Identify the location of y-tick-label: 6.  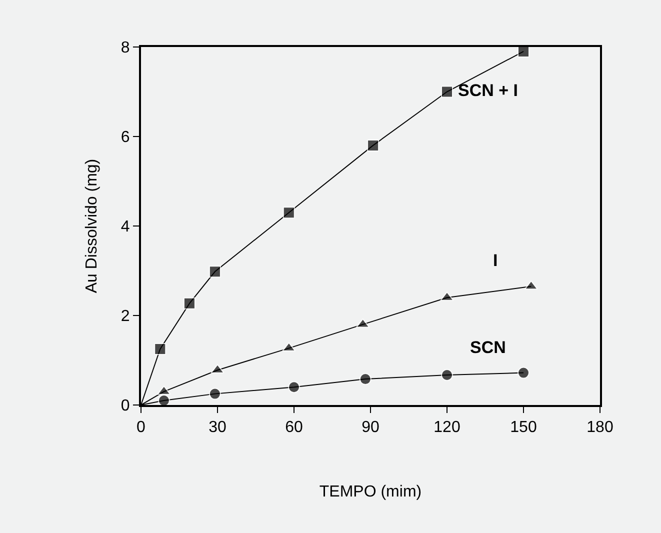
(125, 137).